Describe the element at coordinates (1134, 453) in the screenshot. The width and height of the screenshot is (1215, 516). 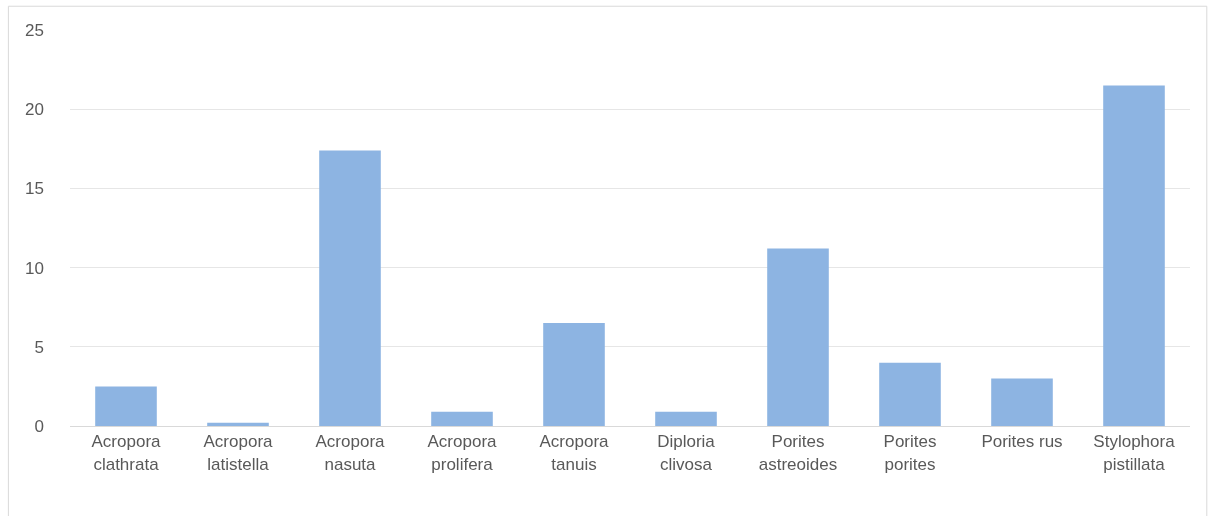
I see `x-tick-label: Stylophora pistillata` at that location.